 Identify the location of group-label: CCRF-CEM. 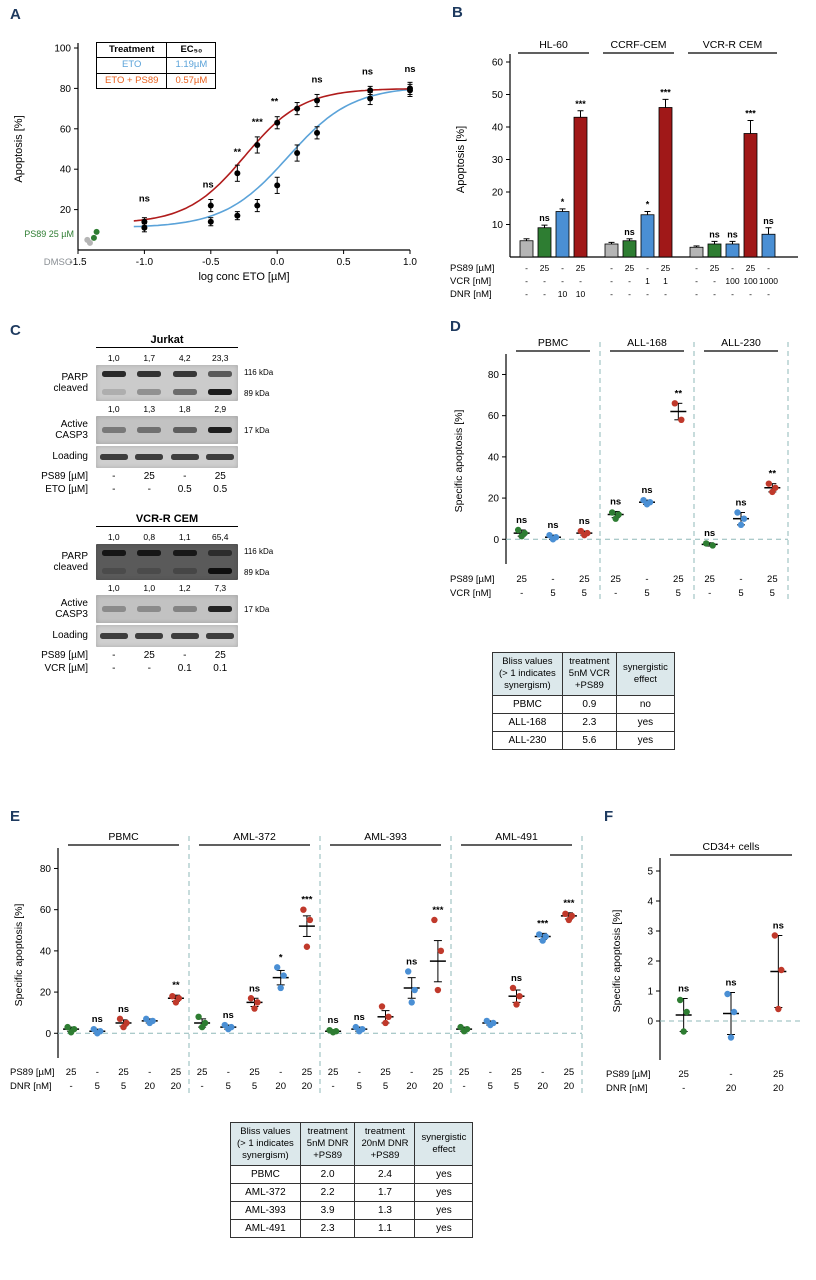
(639, 45).